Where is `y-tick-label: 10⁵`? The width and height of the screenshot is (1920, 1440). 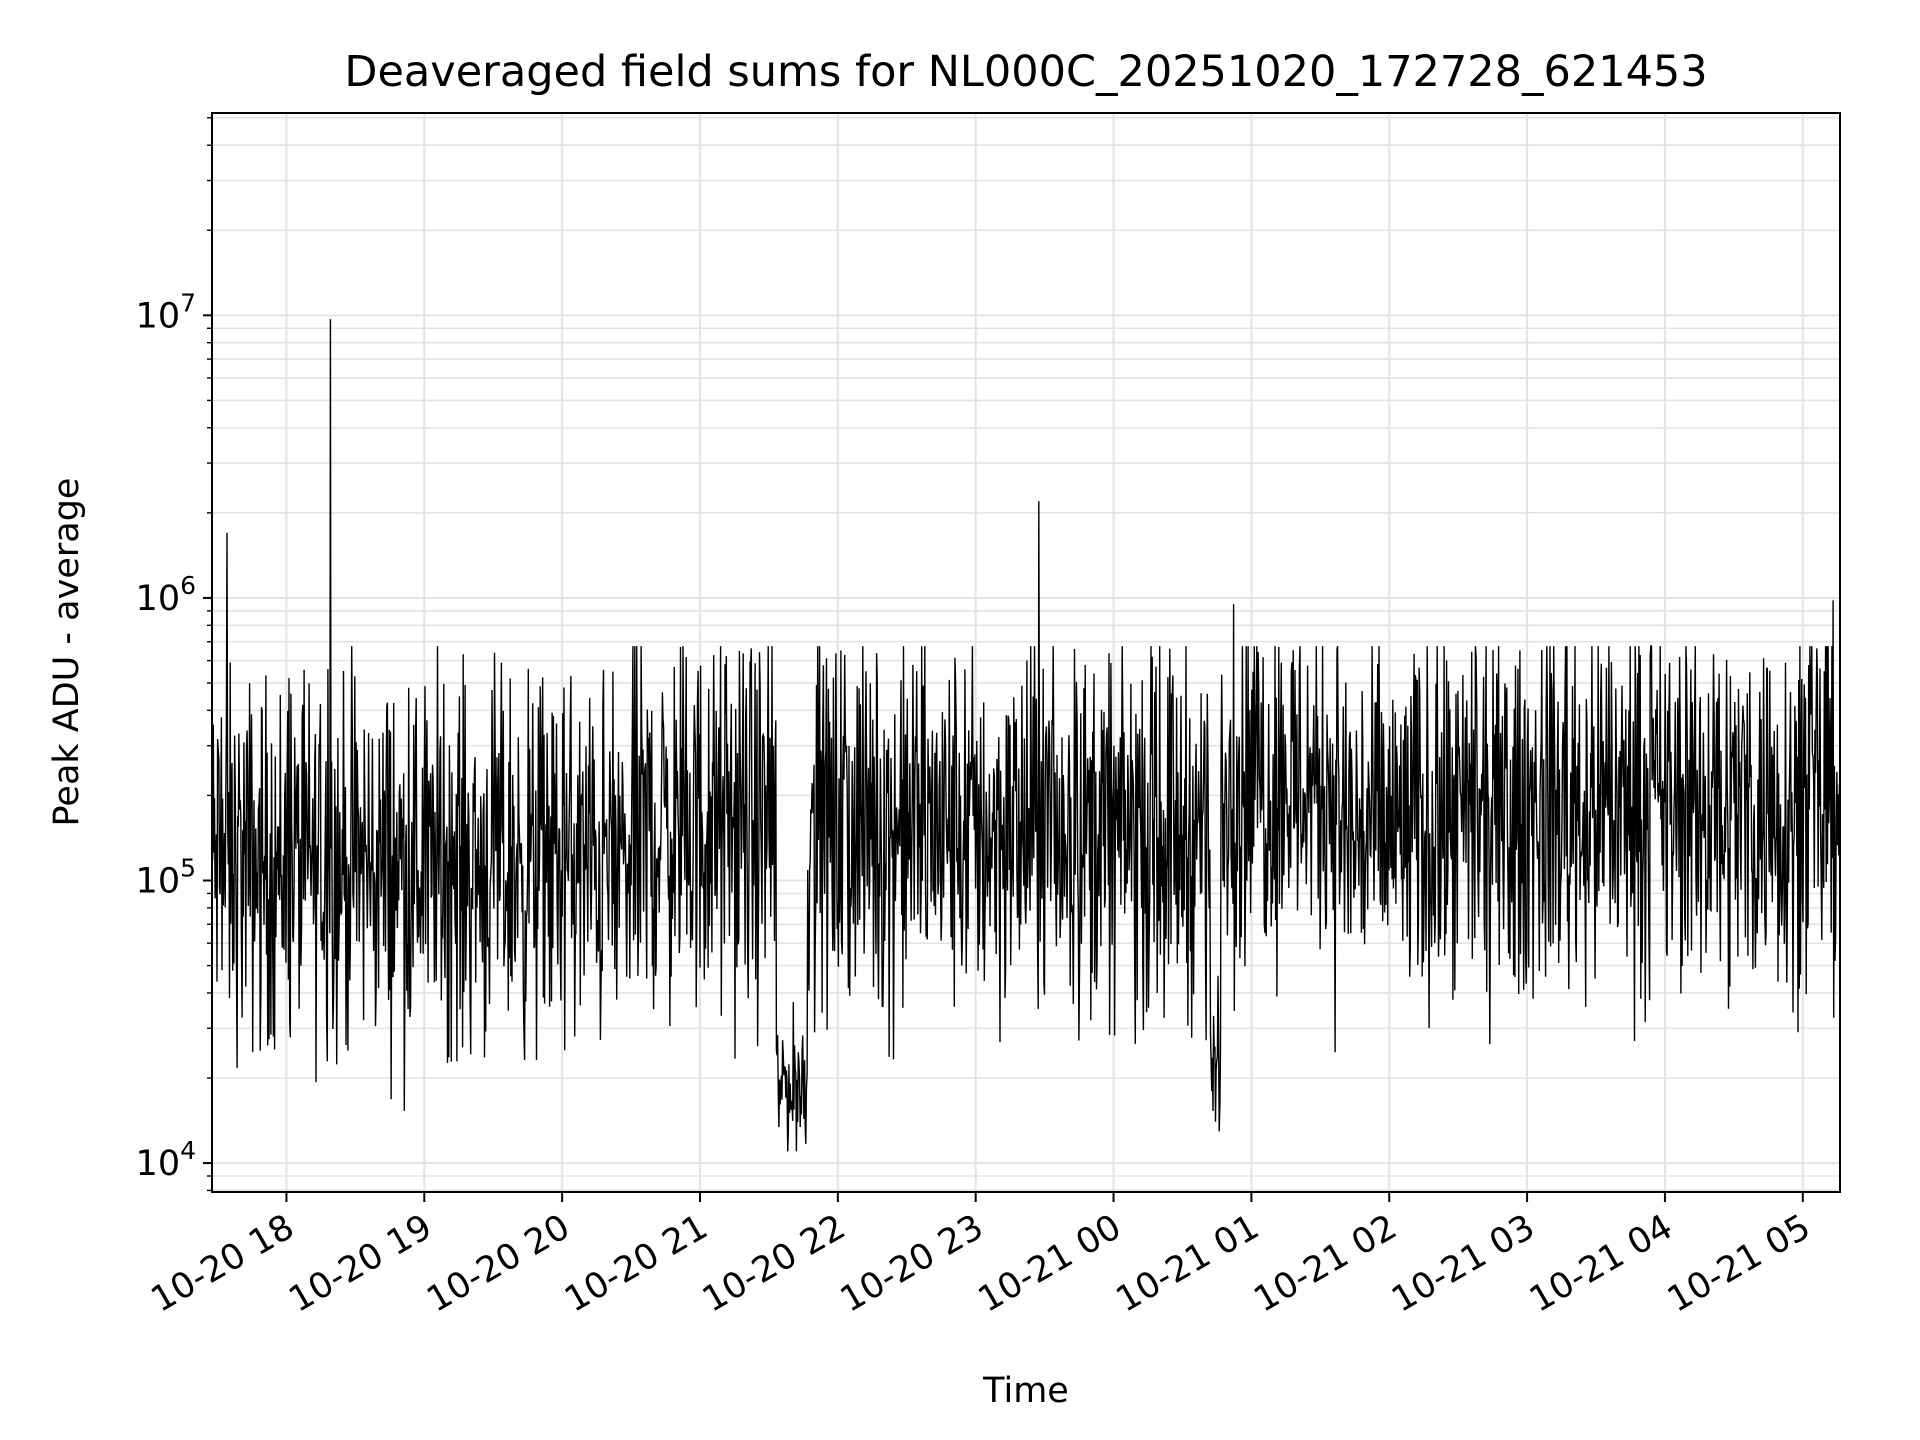
y-tick-label: 10⁵ is located at coordinates (166, 877).